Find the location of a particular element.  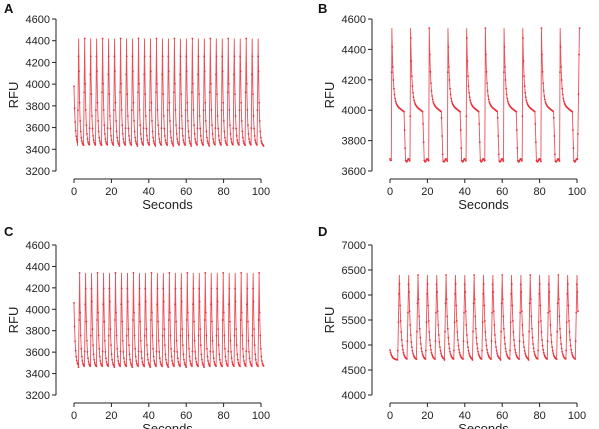

x-tick-label: 0 is located at coordinates (390, 416).